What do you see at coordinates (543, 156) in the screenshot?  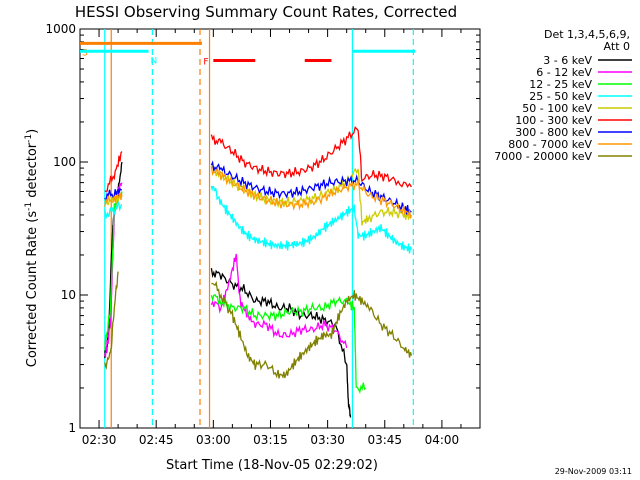 I see `legend-entry-label: 7000 - 20000 keV` at bounding box center [543, 156].